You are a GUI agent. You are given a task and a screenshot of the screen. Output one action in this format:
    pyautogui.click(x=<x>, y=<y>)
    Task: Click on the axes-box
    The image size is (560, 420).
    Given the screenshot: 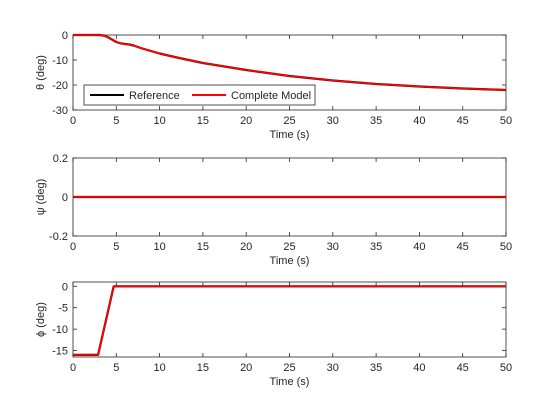 What is the action you would take?
    pyautogui.click(x=289, y=319)
    